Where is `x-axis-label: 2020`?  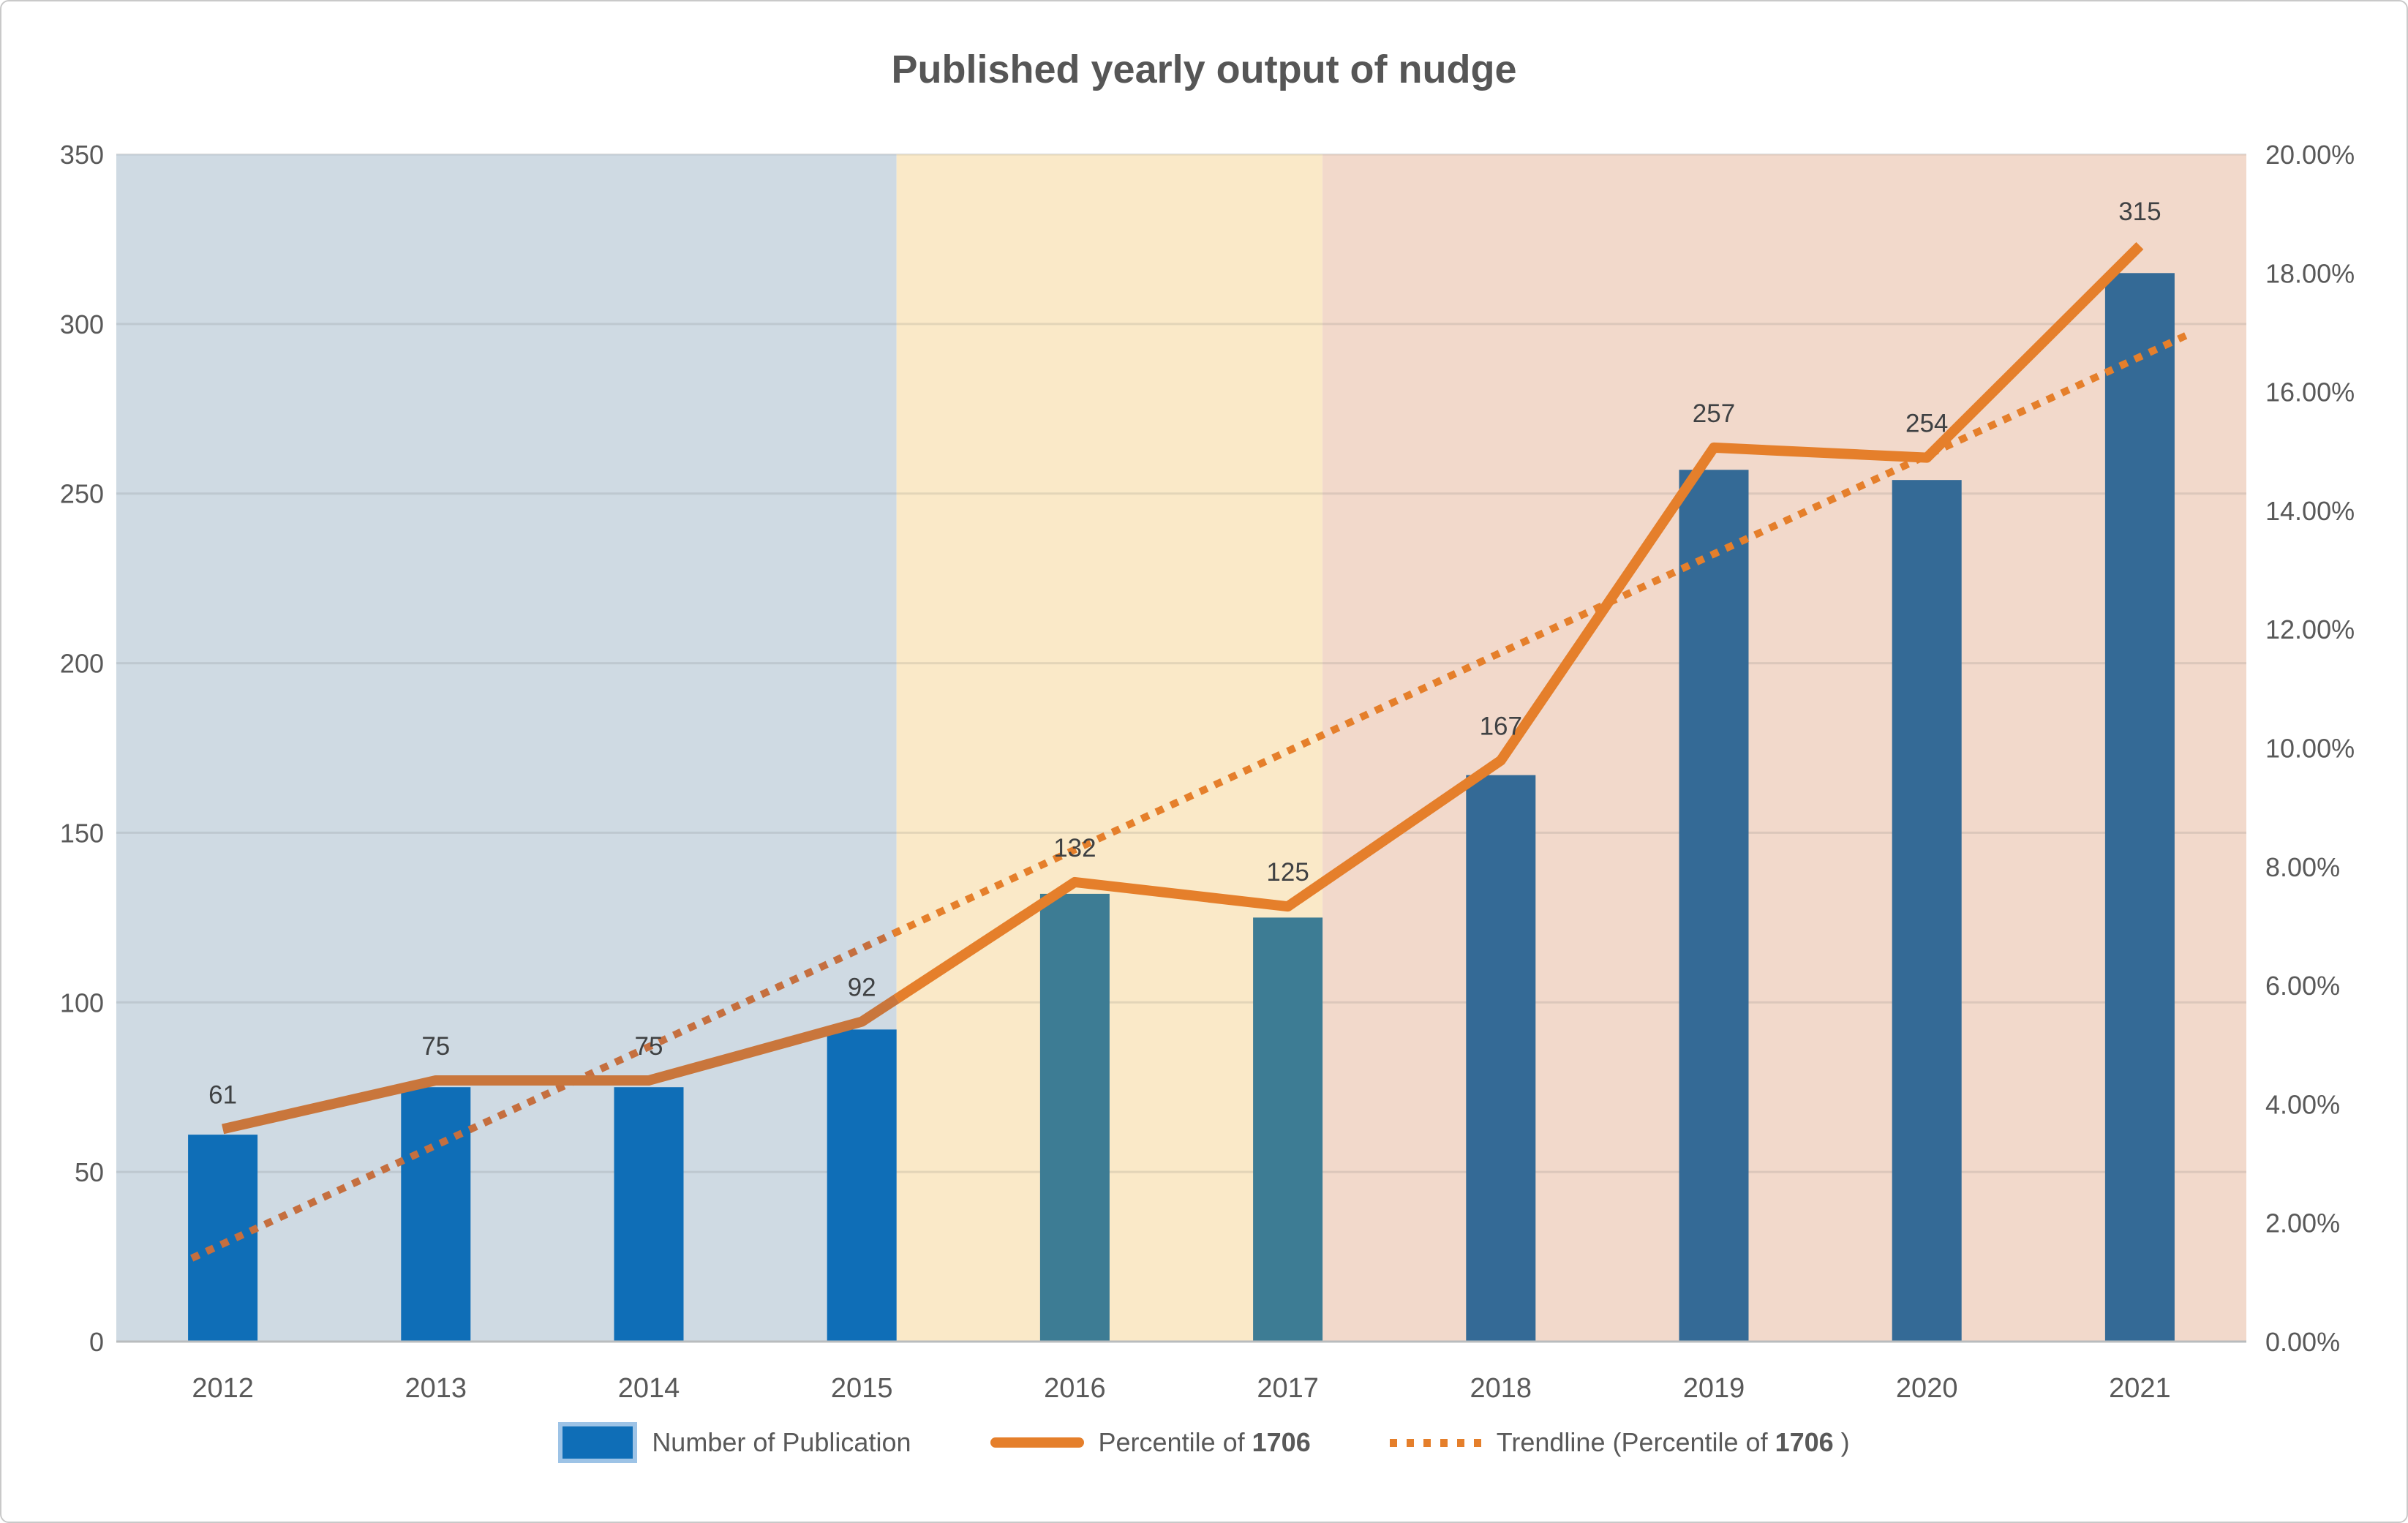 x-axis-label: 2020 is located at coordinates (1927, 1388).